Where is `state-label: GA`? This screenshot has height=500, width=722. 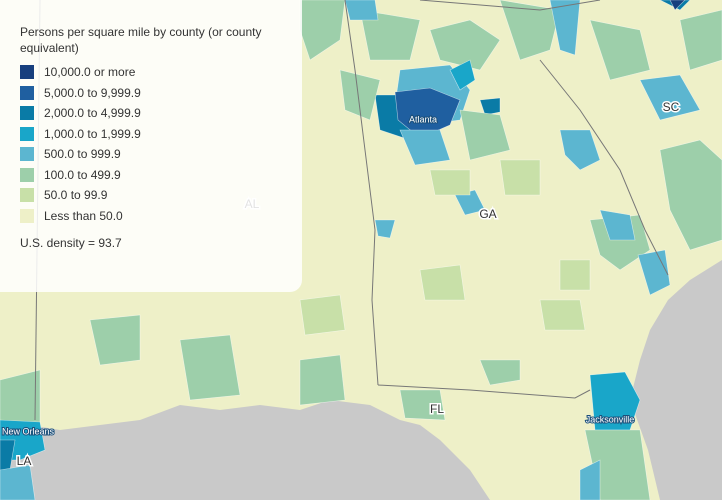
state-label: GA is located at coordinates (487, 214).